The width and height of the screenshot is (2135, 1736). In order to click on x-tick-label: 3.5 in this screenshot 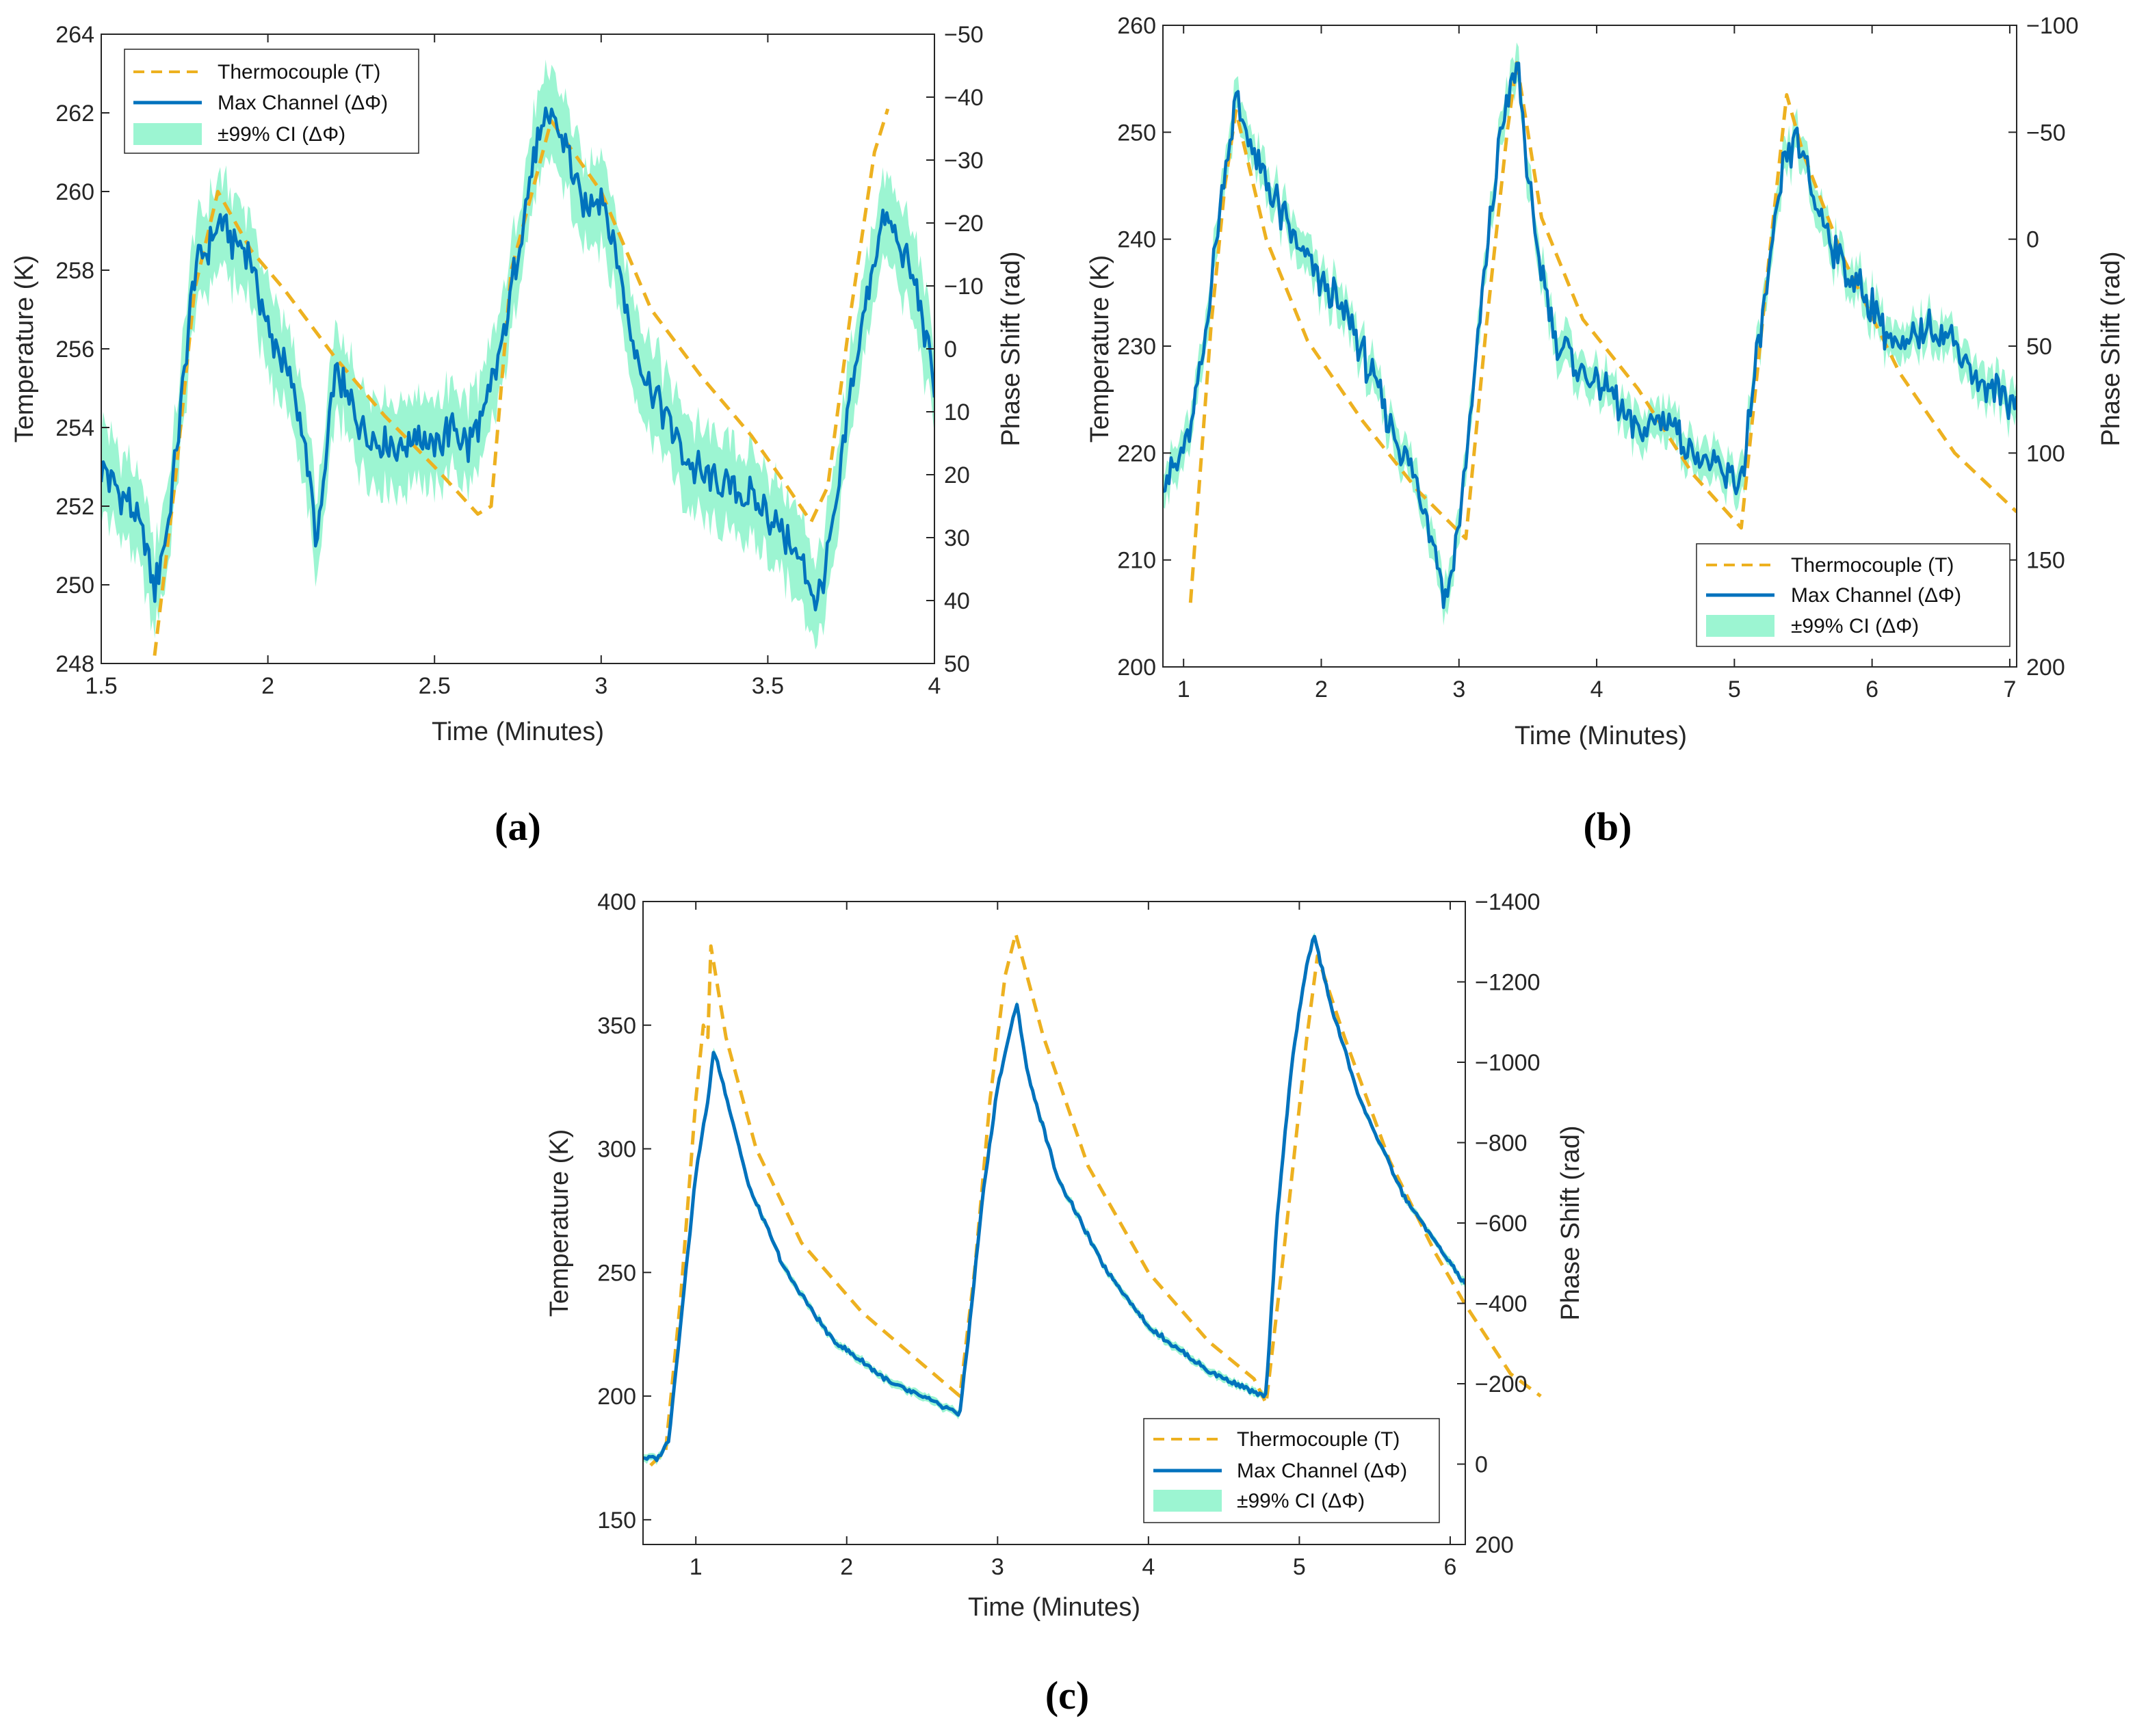, I will do `click(768, 686)`.